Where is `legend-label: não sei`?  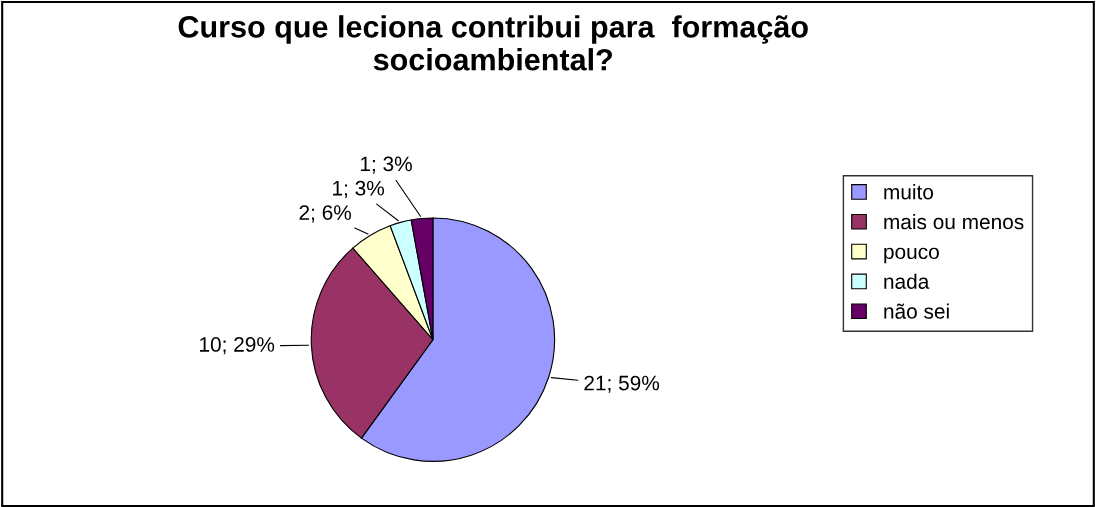
legend-label: não sei is located at coordinates (916, 311).